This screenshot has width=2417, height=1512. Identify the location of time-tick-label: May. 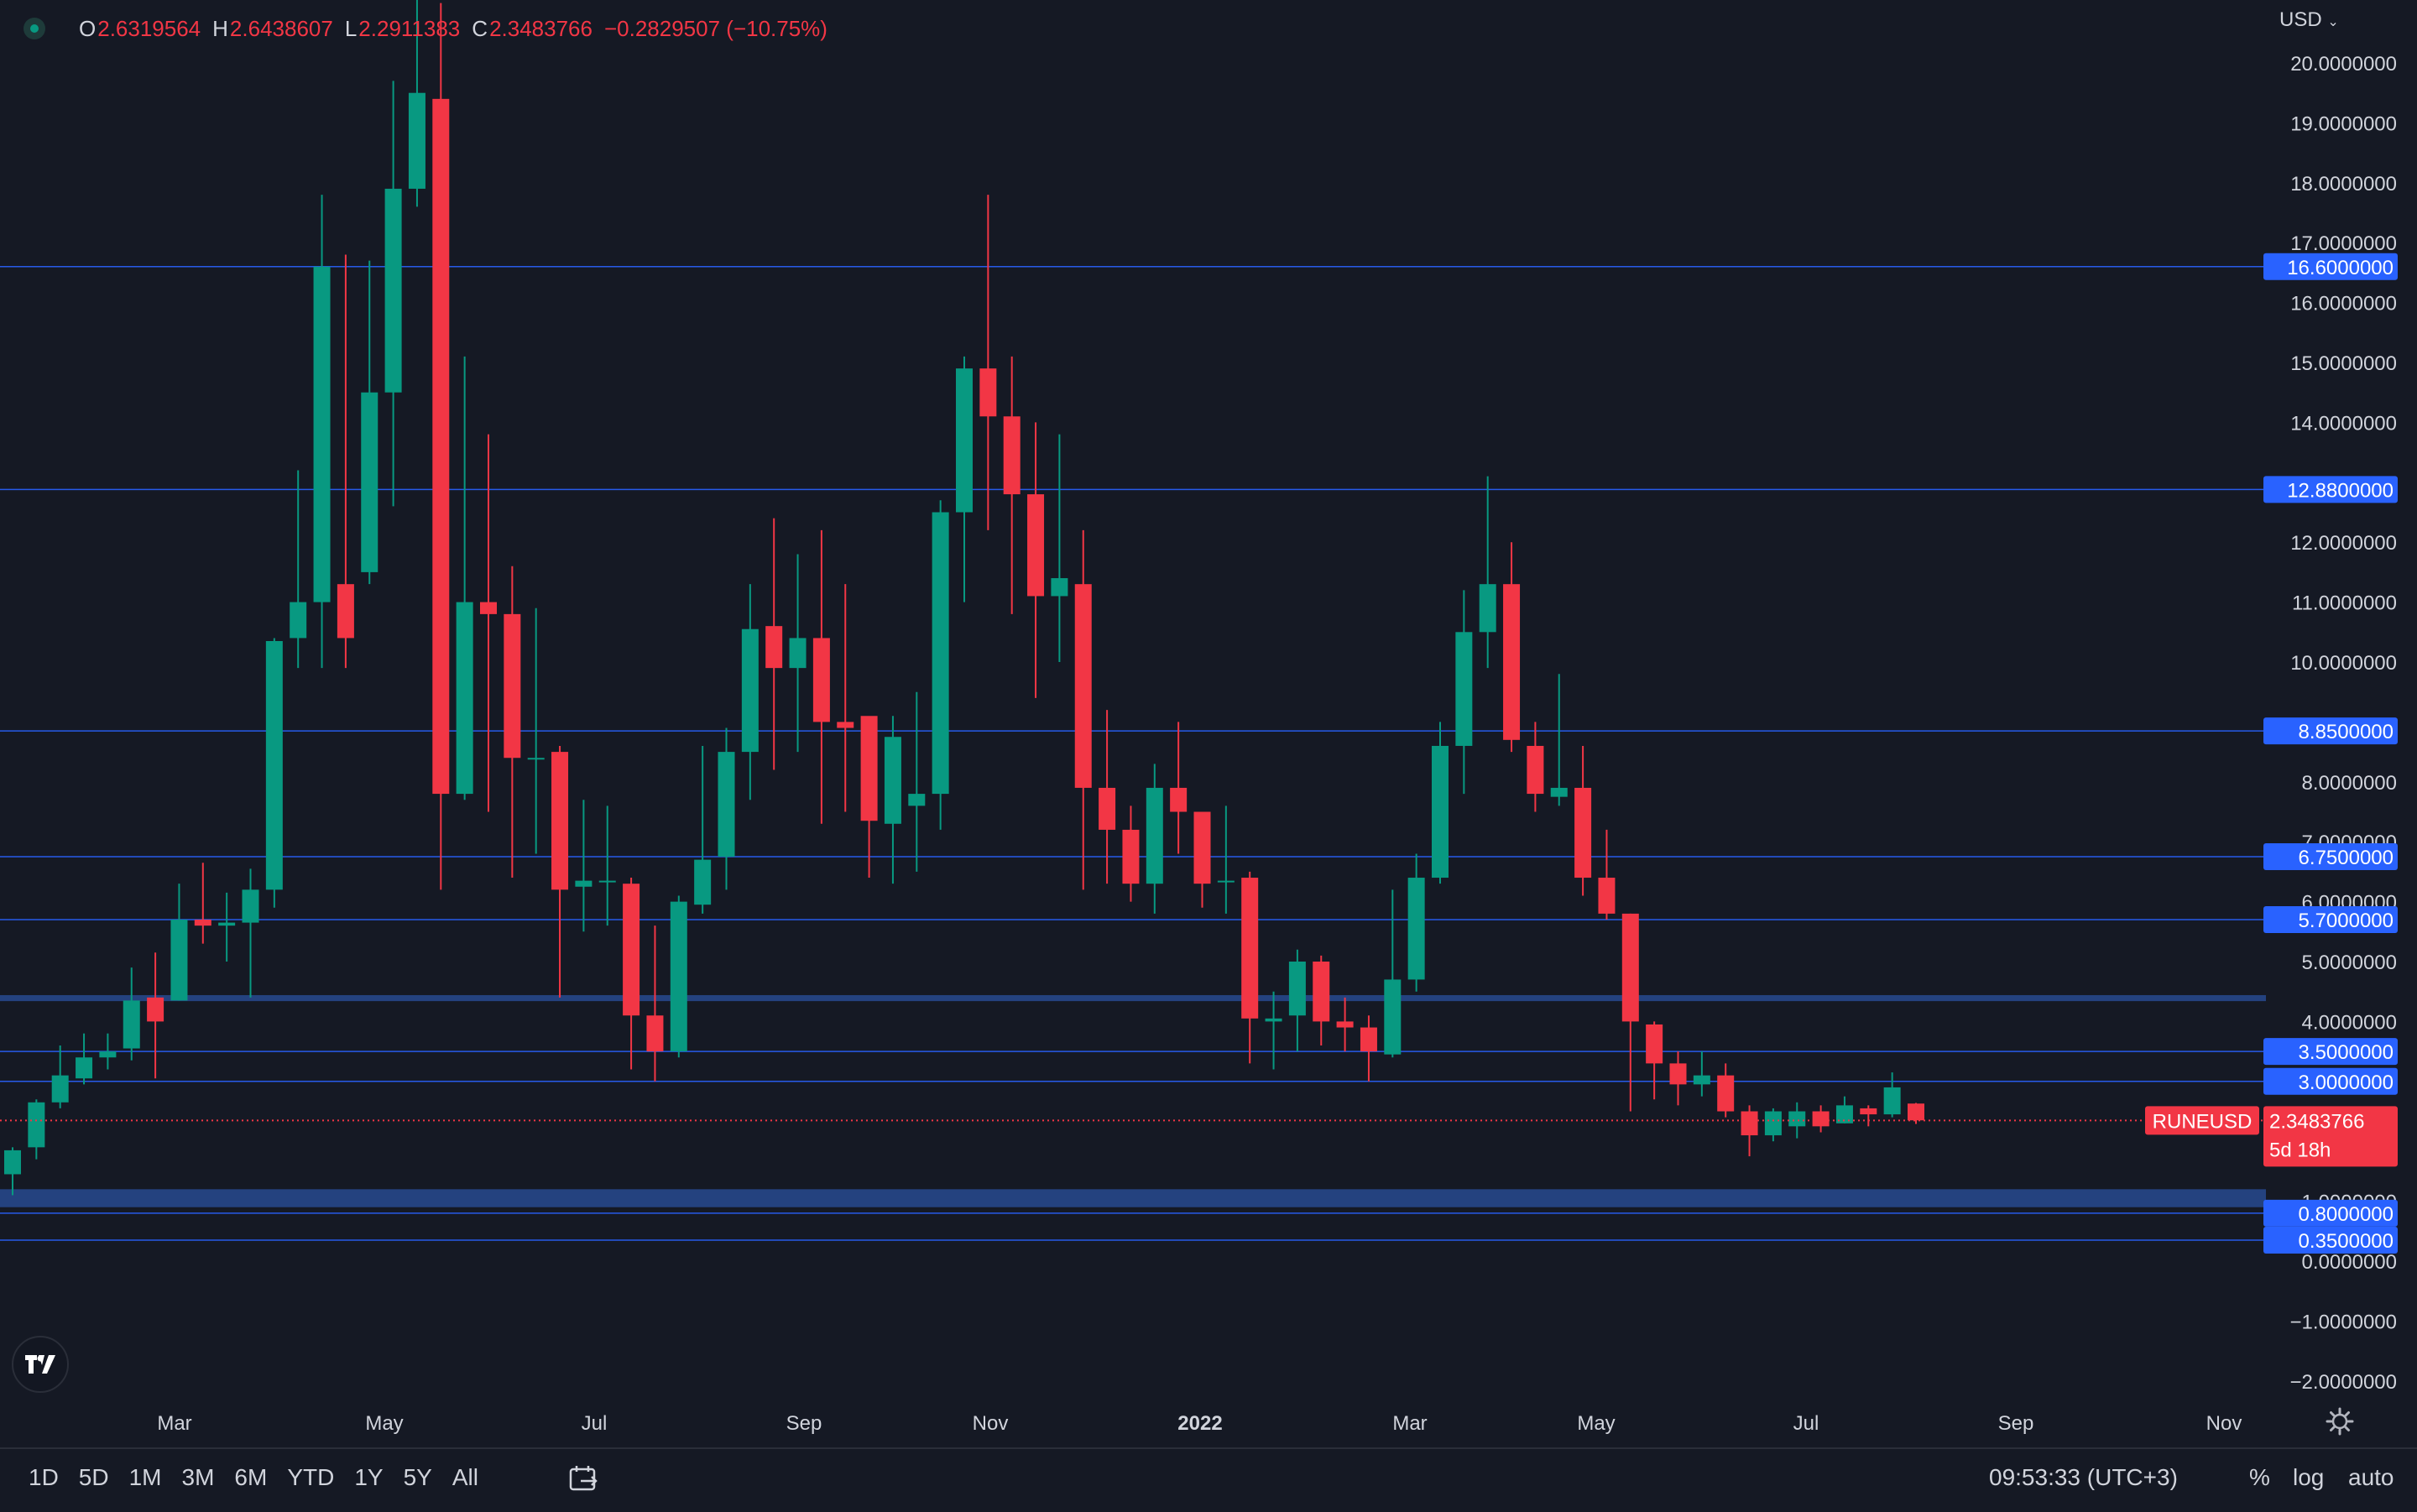
(1596, 1424).